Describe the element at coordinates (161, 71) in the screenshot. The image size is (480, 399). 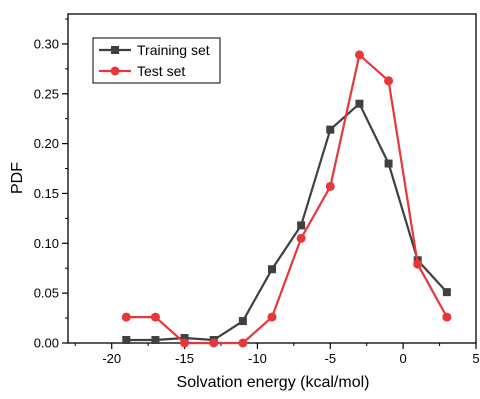
I see `legend-label: Test set` at that location.